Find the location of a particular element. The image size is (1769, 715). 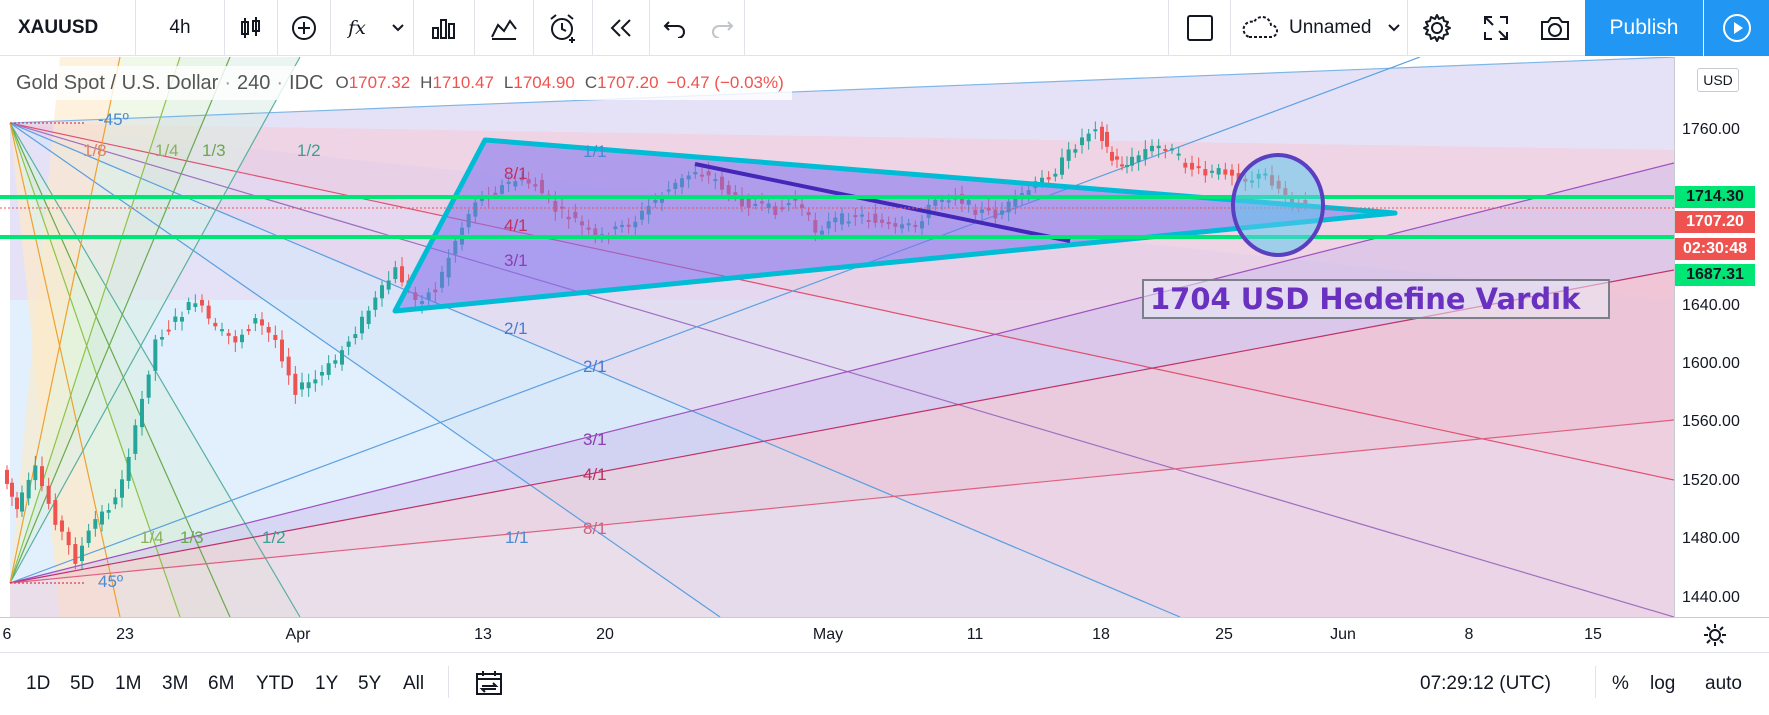

trend-line is located at coordinates (882, 202).